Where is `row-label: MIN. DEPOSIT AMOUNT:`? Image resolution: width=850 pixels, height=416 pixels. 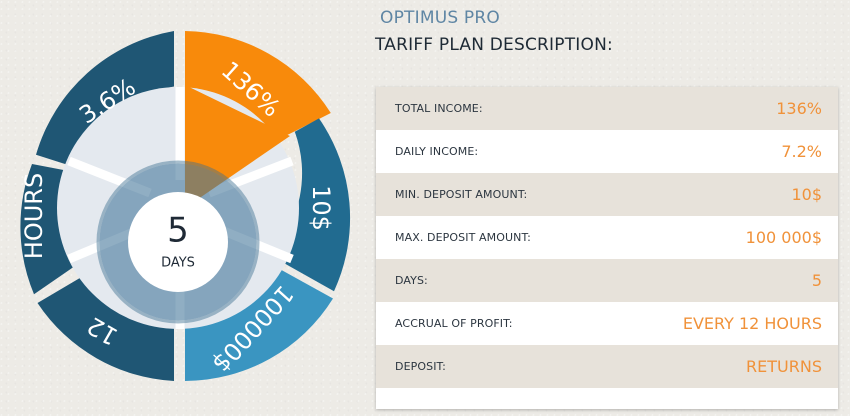
row-label: MIN. DEPOSIT AMOUNT: is located at coordinates (461, 194).